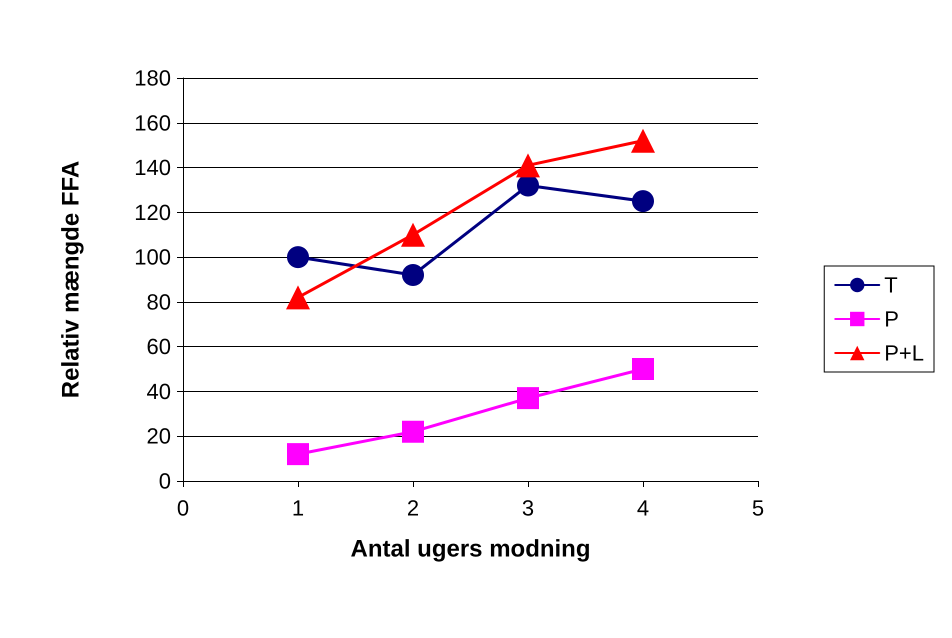 This screenshot has width=952, height=638. Describe the element at coordinates (158, 391) in the screenshot. I see `y-tick-label: 40` at that location.